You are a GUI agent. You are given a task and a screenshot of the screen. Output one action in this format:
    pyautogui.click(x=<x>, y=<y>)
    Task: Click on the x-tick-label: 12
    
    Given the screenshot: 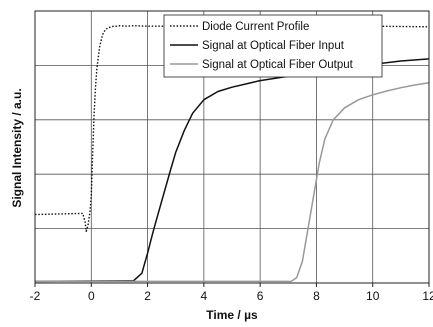 What is the action you would take?
    pyautogui.click(x=427, y=296)
    